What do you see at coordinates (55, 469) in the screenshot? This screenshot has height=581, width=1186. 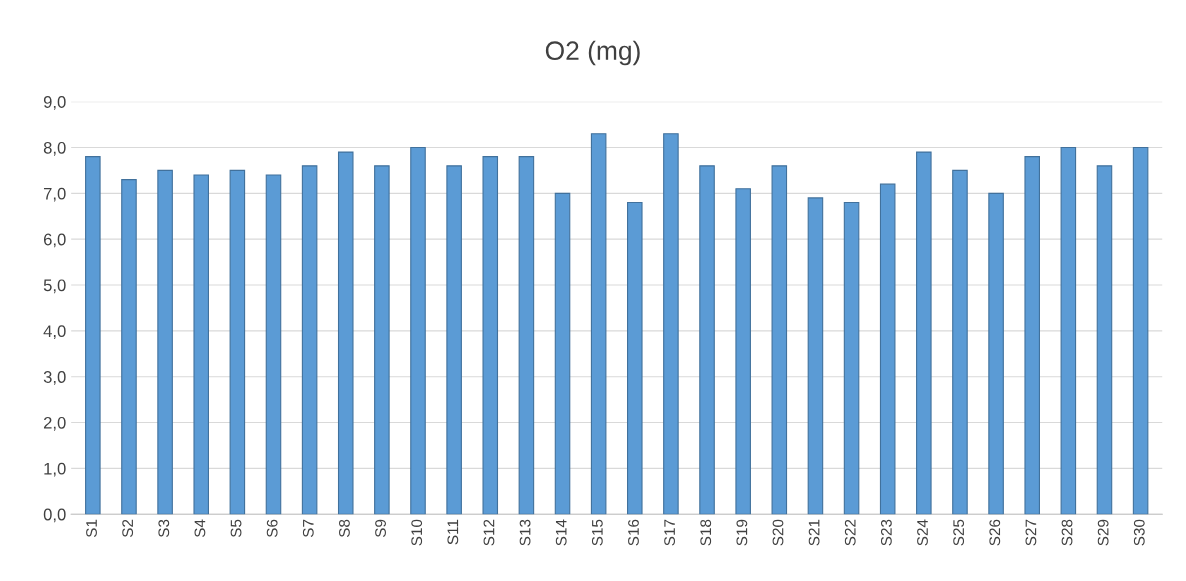 I see `y-tick-label: 1,0` at bounding box center [55, 469].